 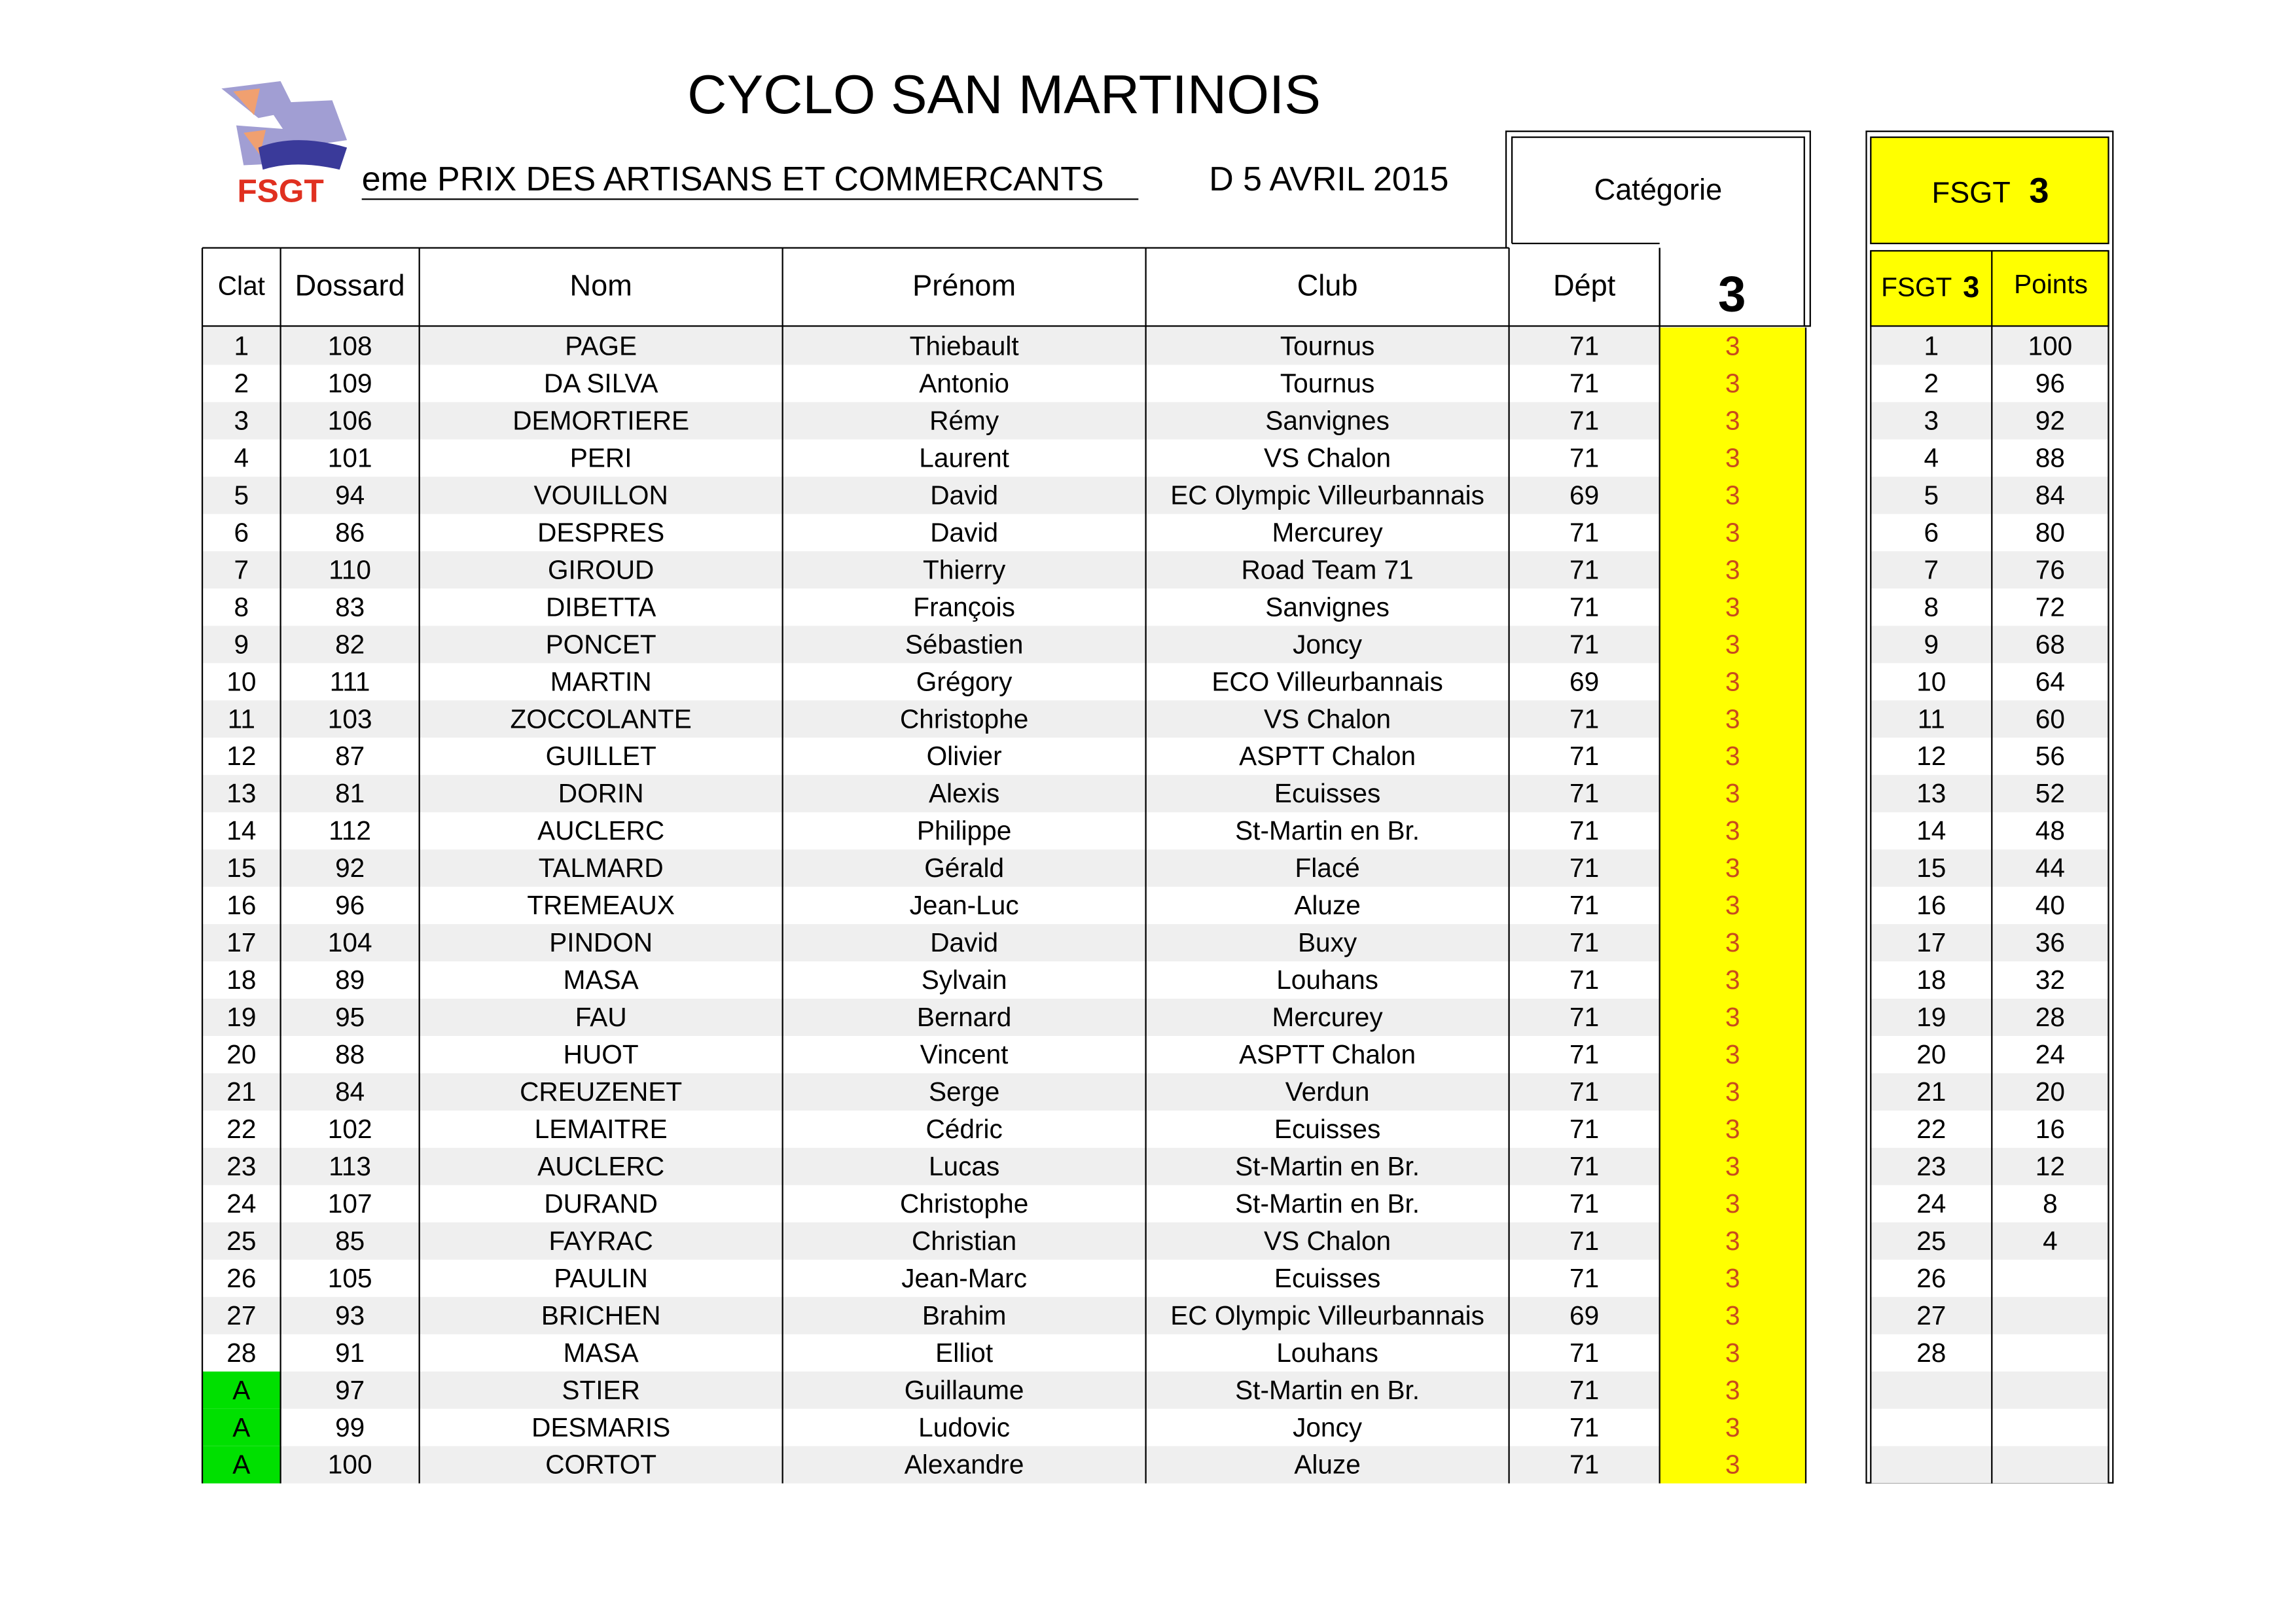 I want to click on absent-cell, so click(x=241, y=1427).